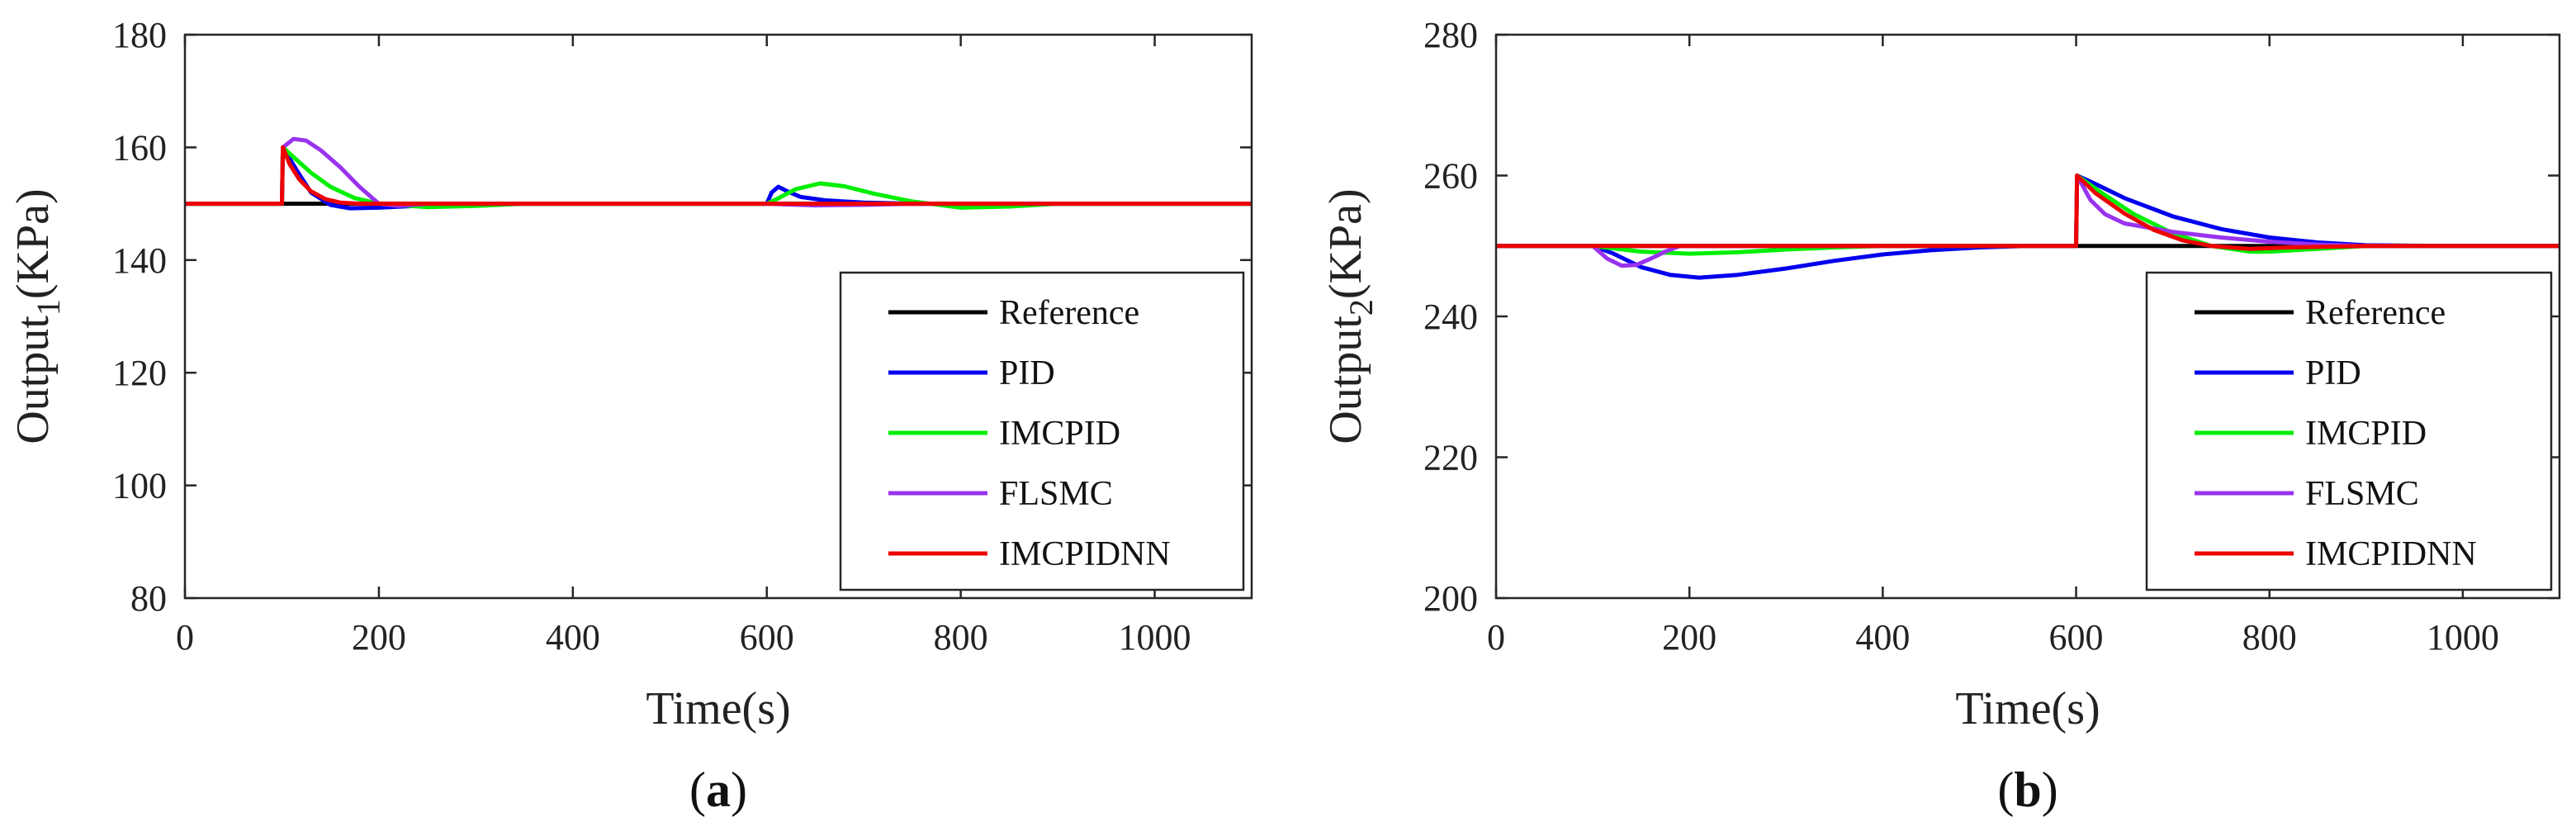  What do you see at coordinates (1450, 176) in the screenshot?
I see `y-tick-label: 260` at bounding box center [1450, 176].